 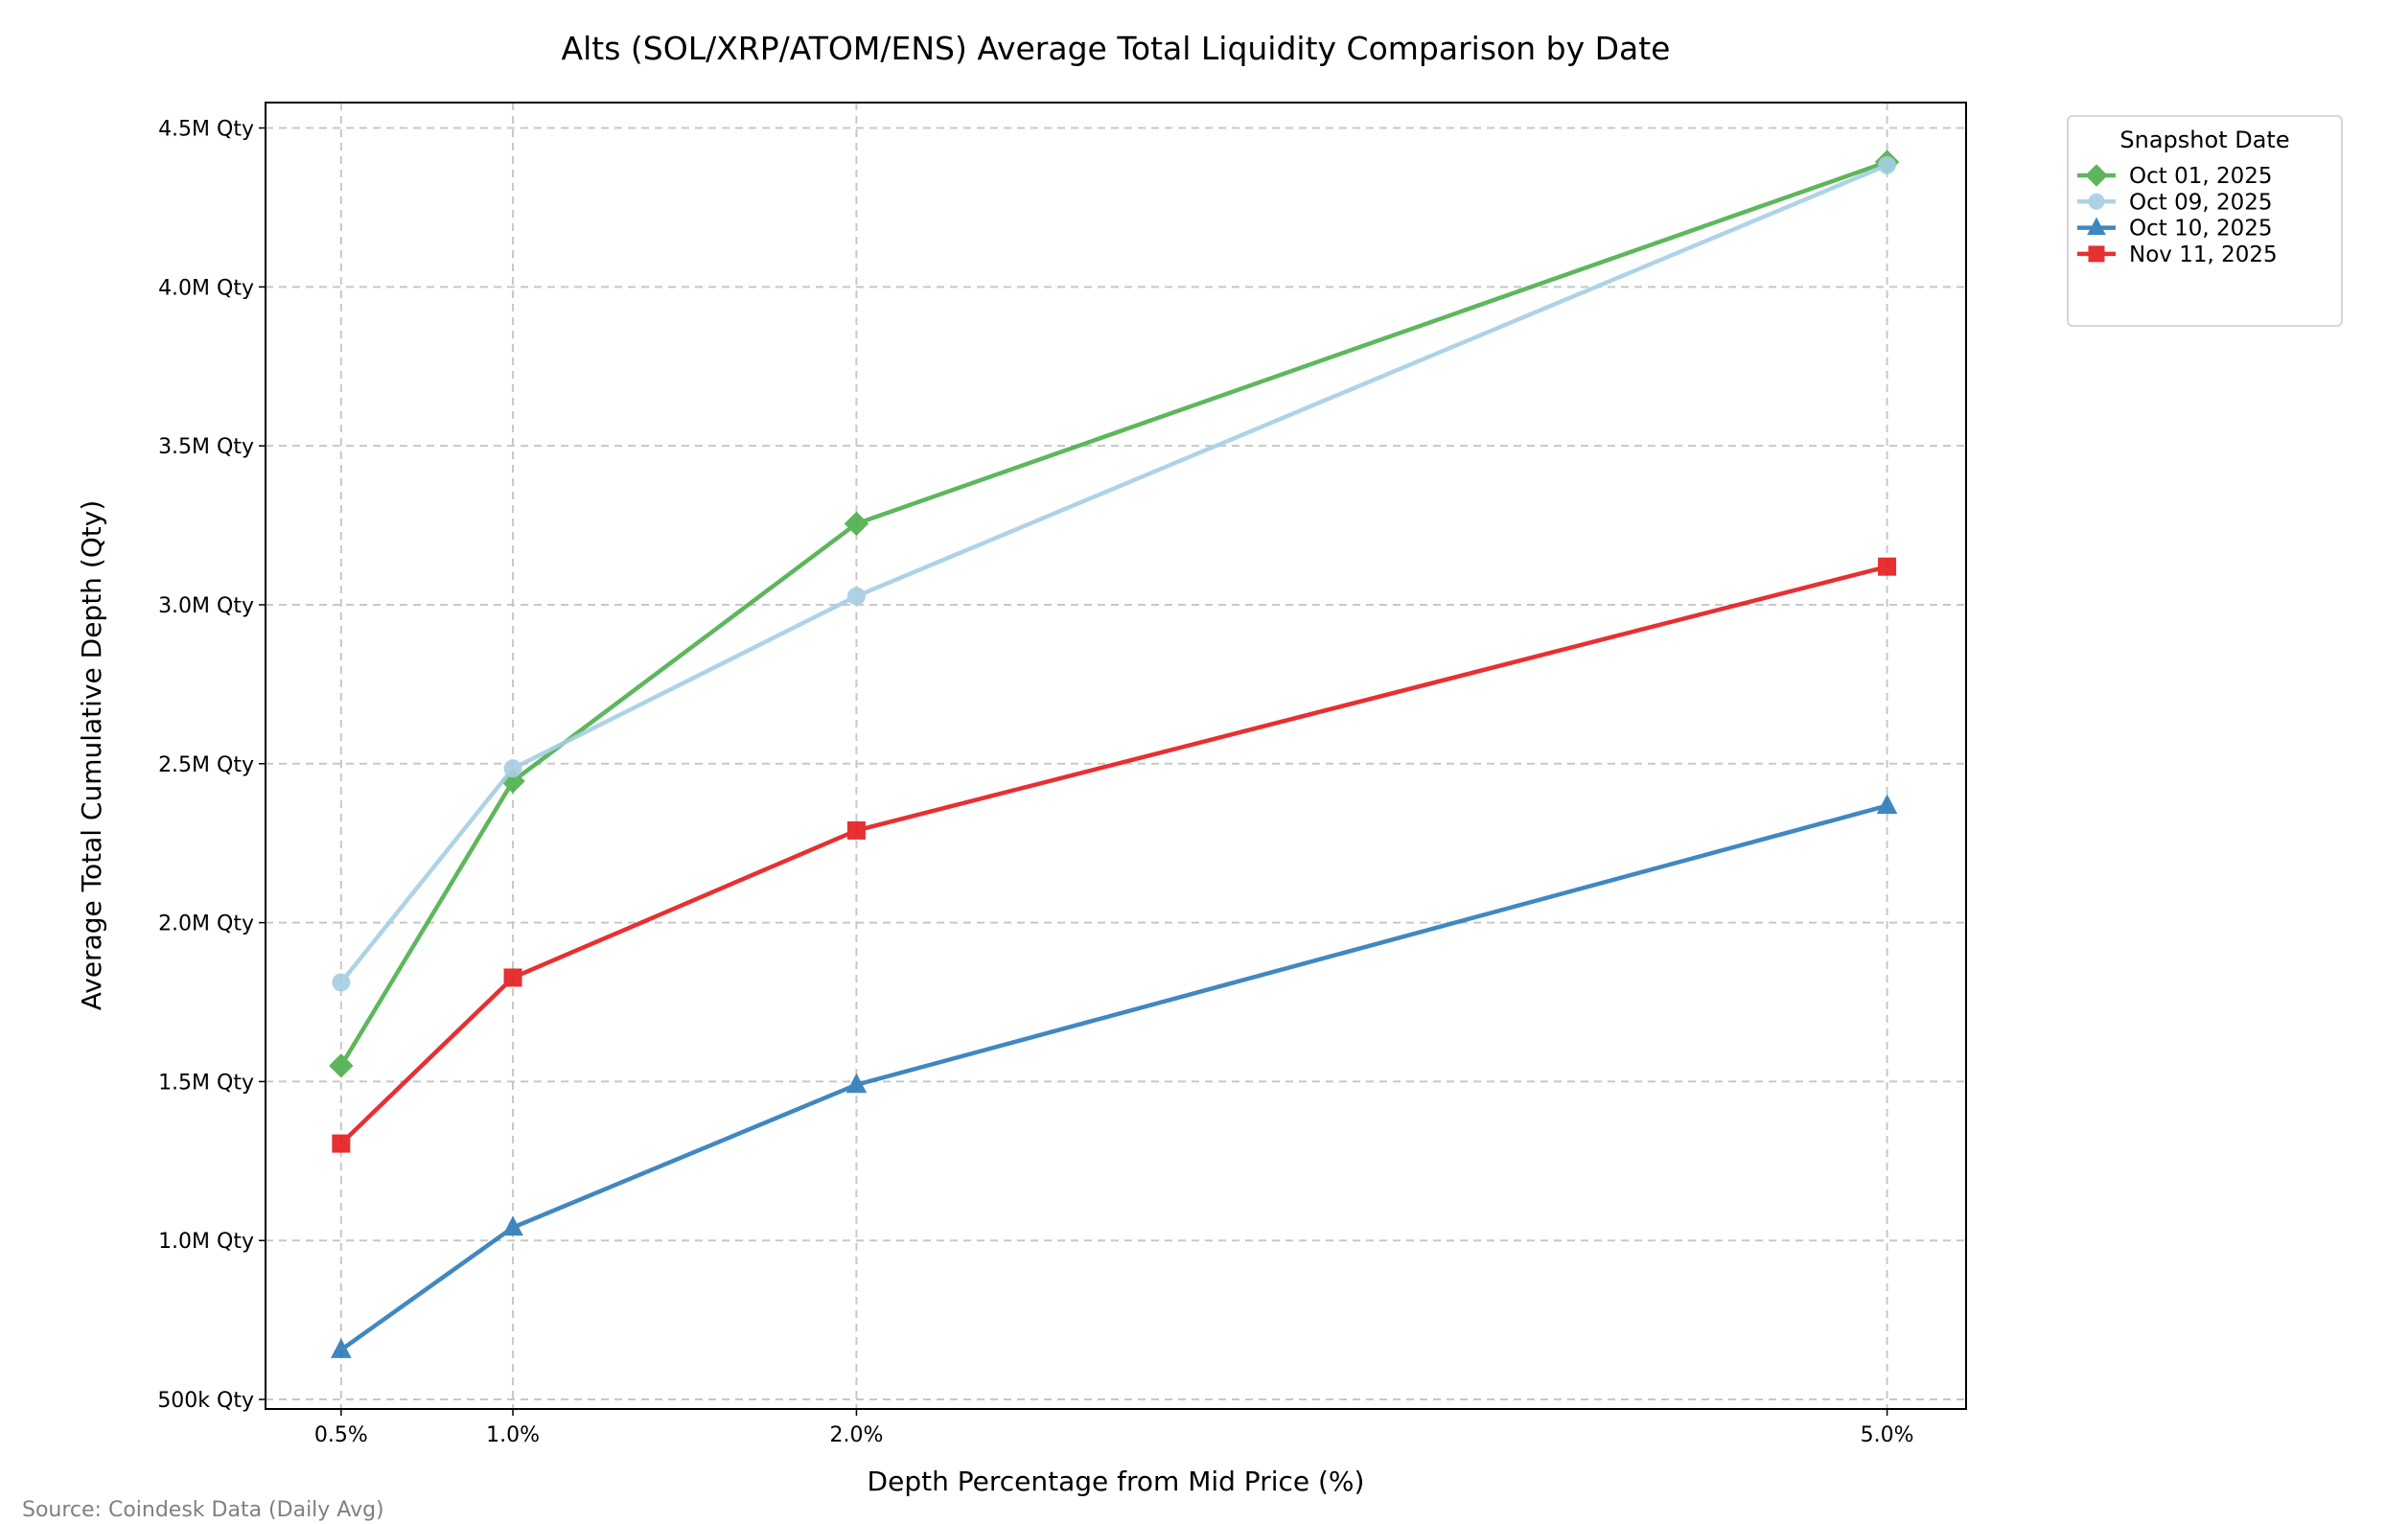 What do you see at coordinates (91, 755) in the screenshot?
I see `y-axis-label: Average Total Cumulative Depth (Qty)` at bounding box center [91, 755].